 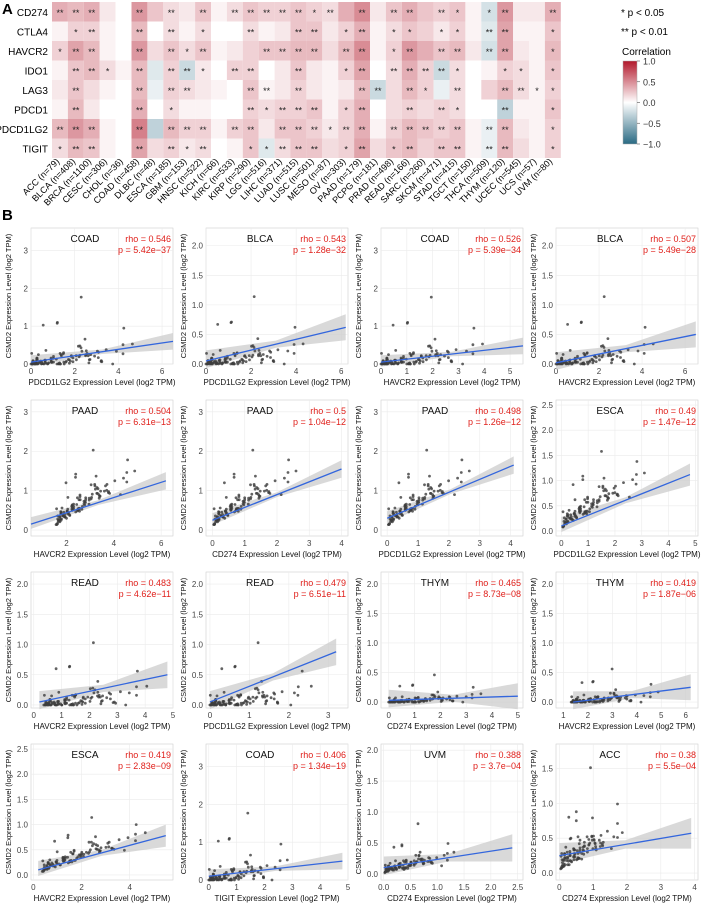 I want to click on confidence-band, so click(x=448, y=855).